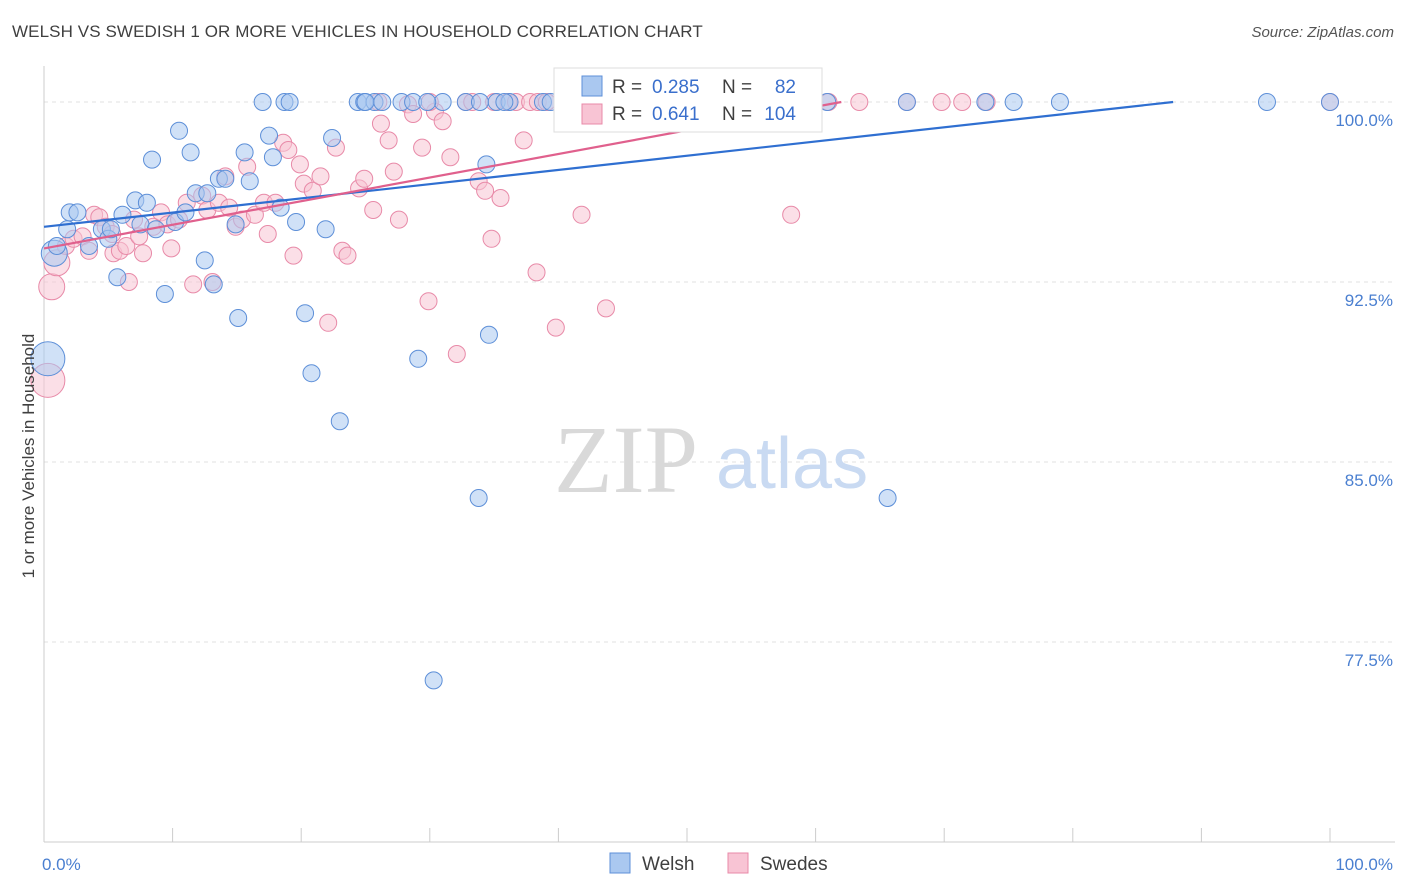 Image resolution: width=1406 pixels, height=892 pixels. What do you see at coordinates (780, 114) in the screenshot?
I see `legend-swedes-n-value: 104` at bounding box center [780, 114].